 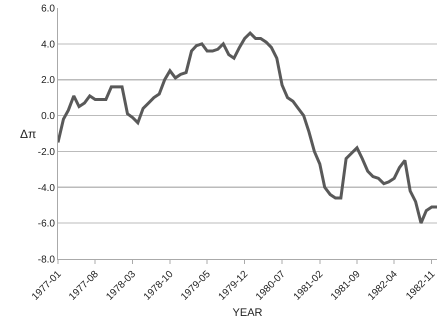 What do you see at coordinates (28, 134) in the screenshot?
I see `y-axis-title: Δπ` at bounding box center [28, 134].